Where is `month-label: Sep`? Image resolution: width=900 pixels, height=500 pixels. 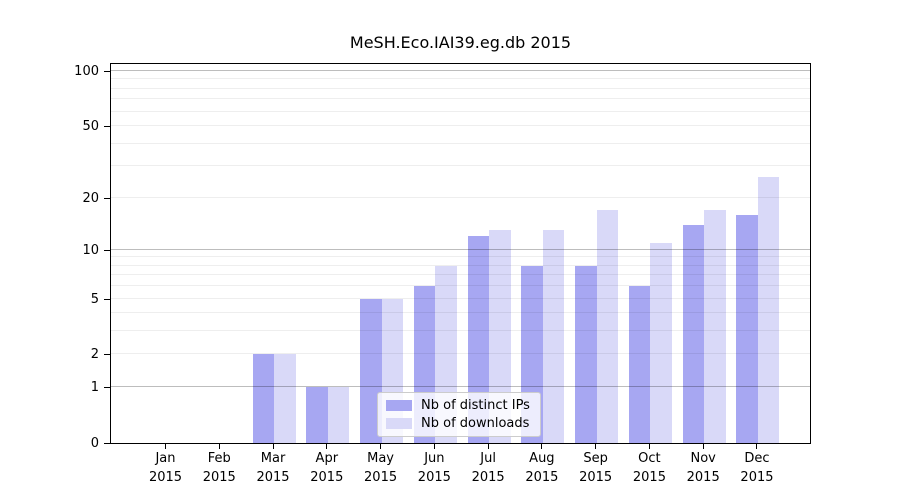
month-label: Sep is located at coordinates (595, 458).